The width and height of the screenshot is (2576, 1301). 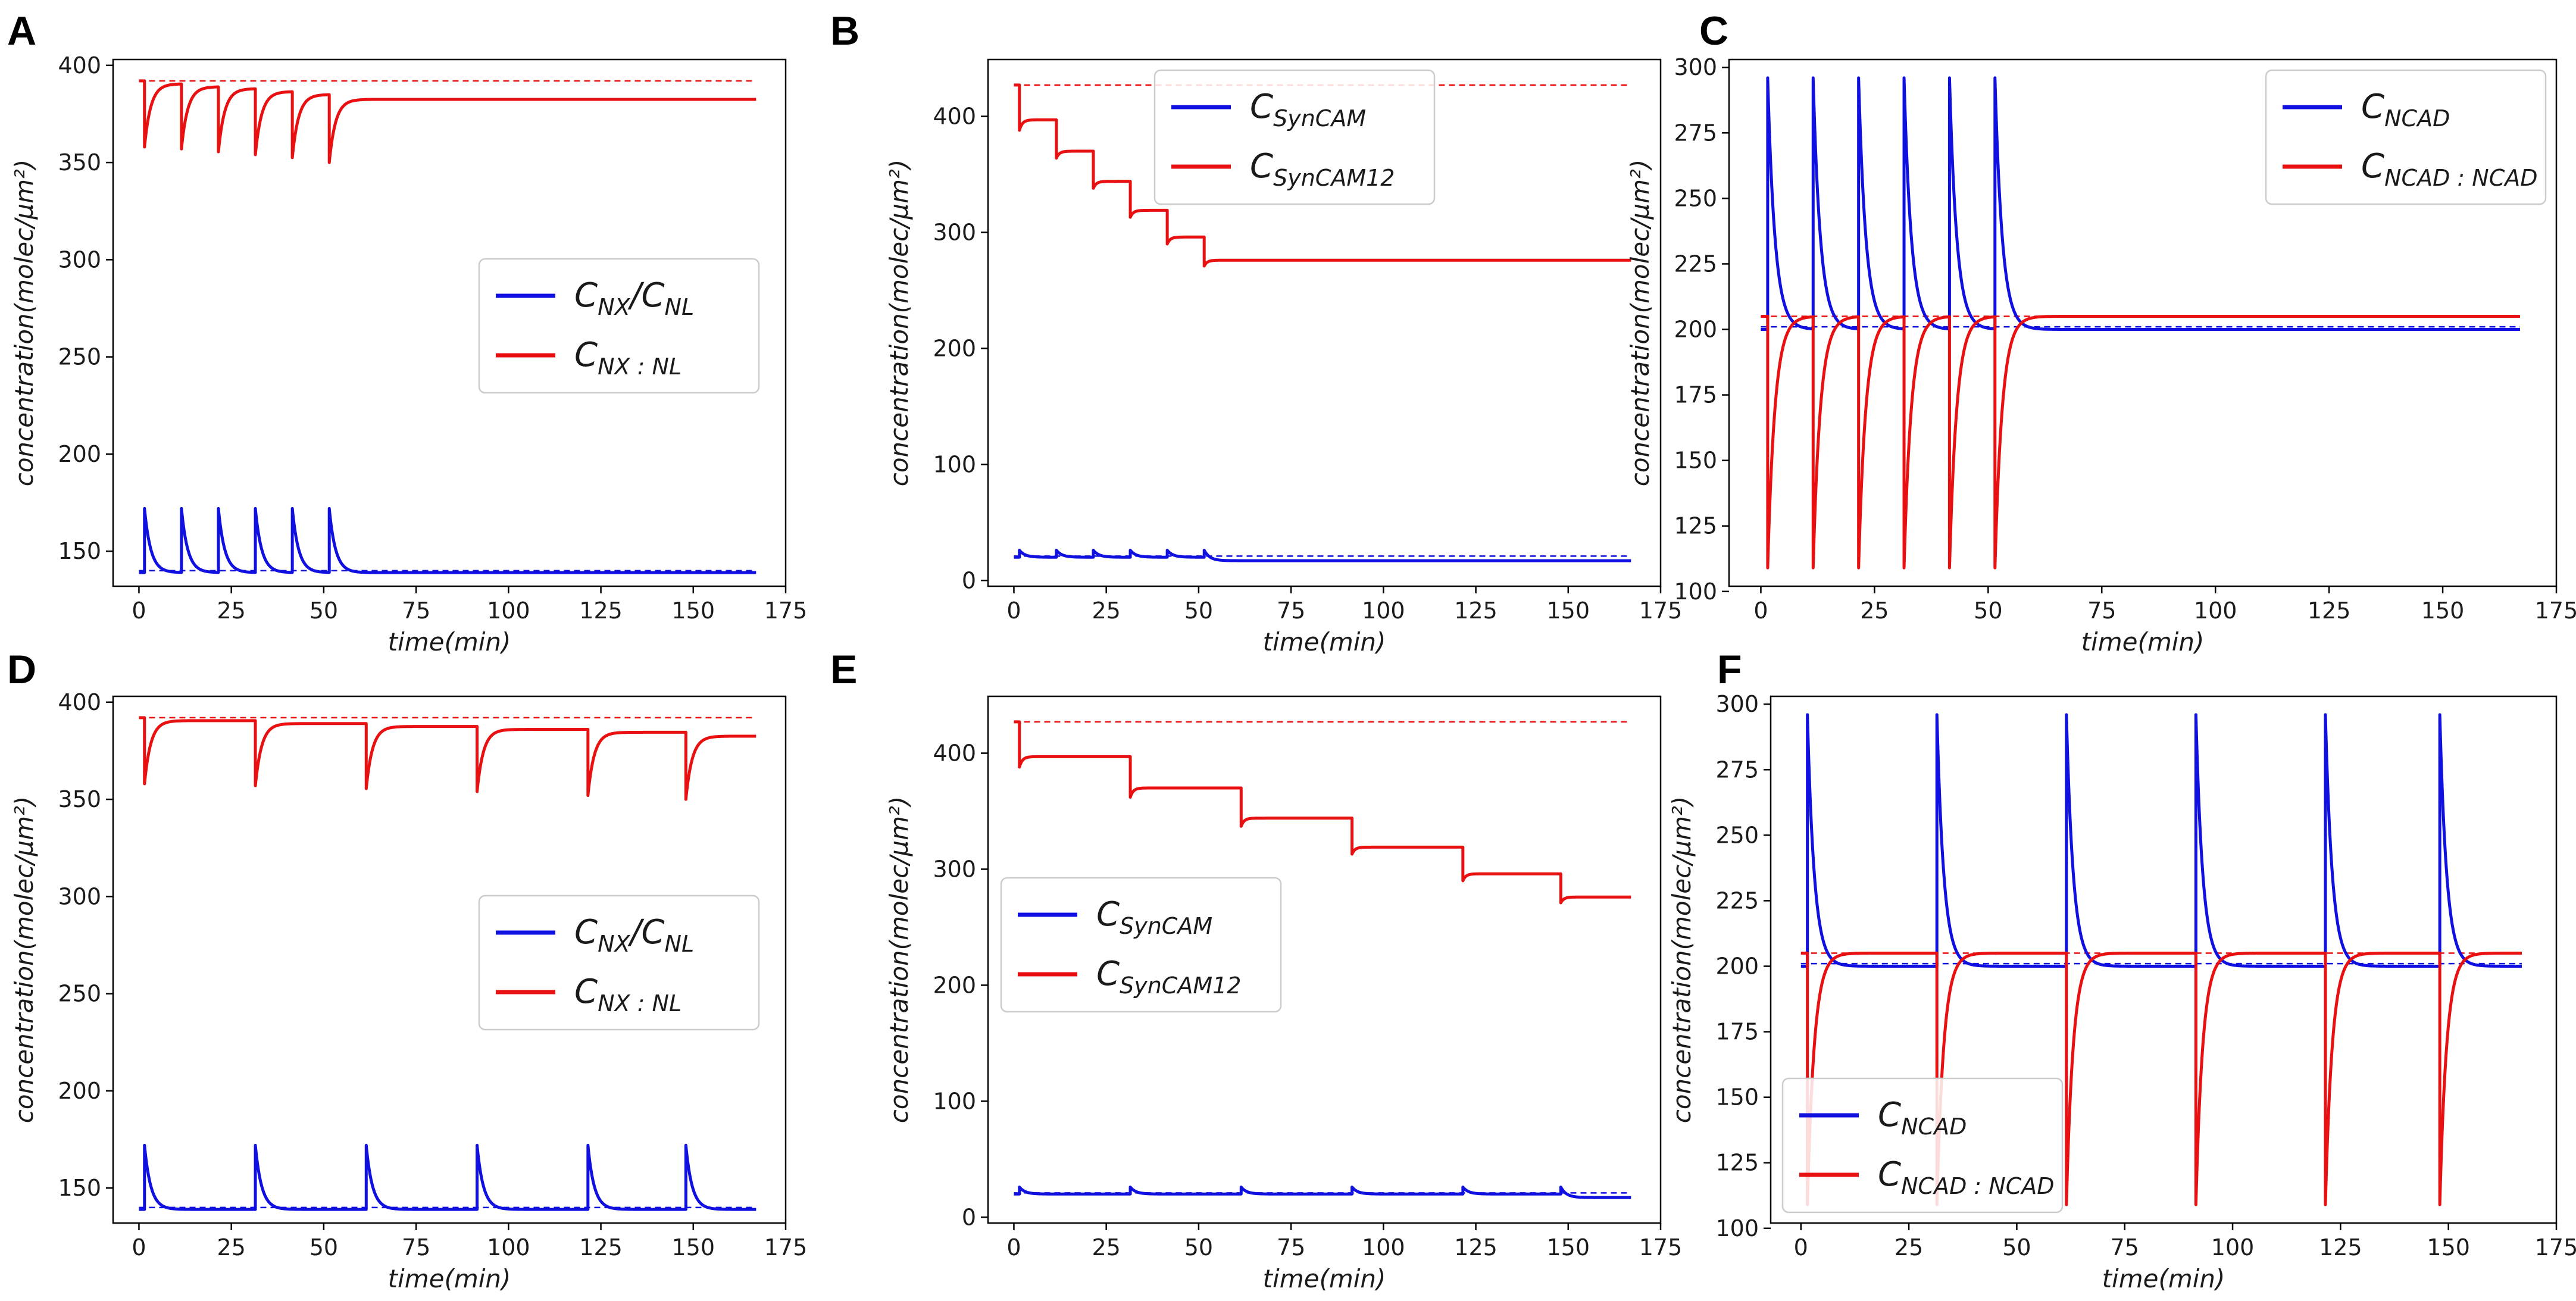 I want to click on legend-label: CNX/CNL, so click(x=634, y=935).